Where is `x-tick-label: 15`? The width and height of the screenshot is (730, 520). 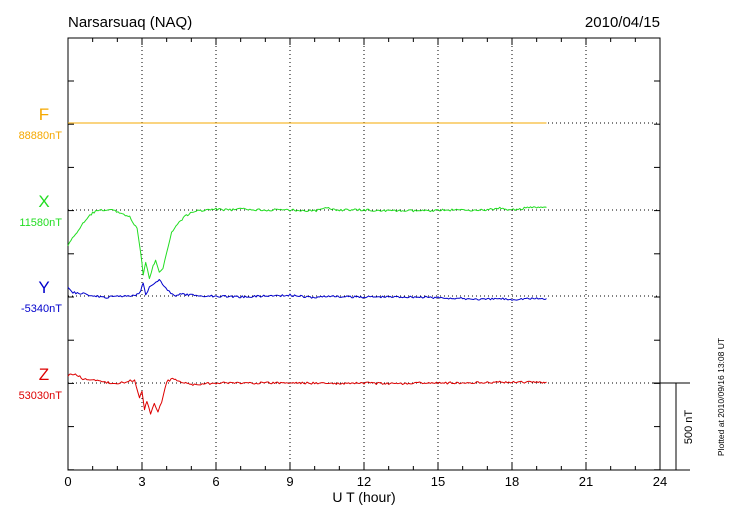
x-tick-label: 15 is located at coordinates (438, 481).